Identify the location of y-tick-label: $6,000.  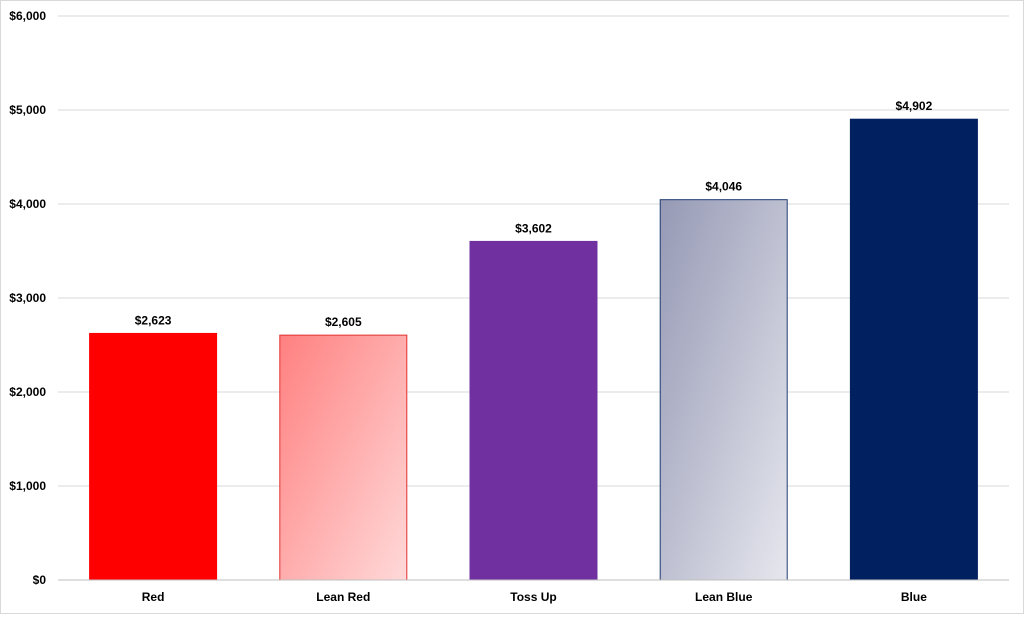
(27, 16).